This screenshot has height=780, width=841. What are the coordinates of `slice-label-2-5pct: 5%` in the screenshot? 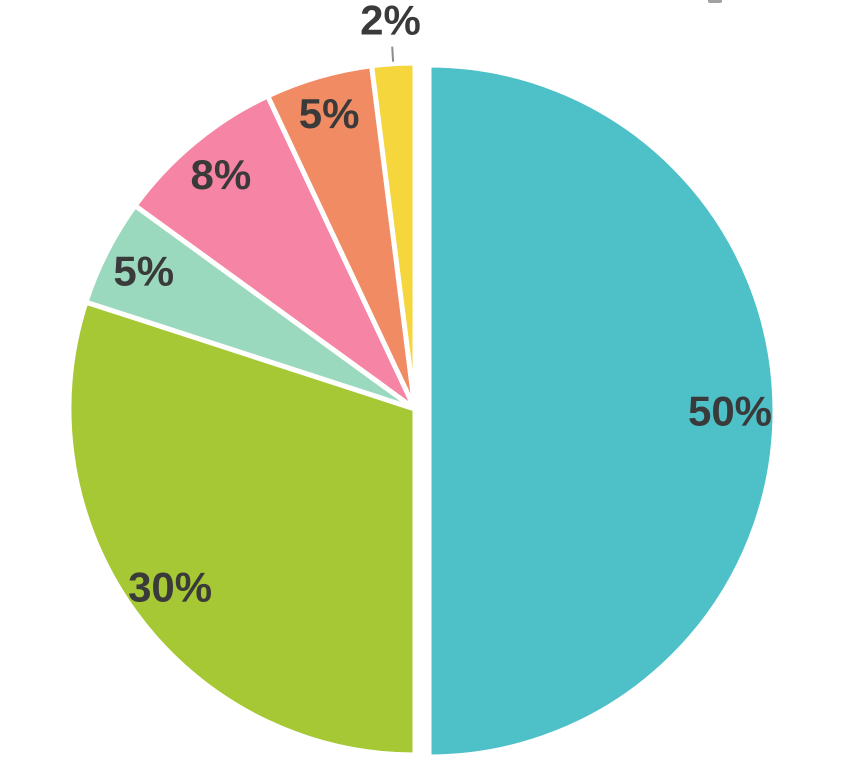 It's located at (143, 270).